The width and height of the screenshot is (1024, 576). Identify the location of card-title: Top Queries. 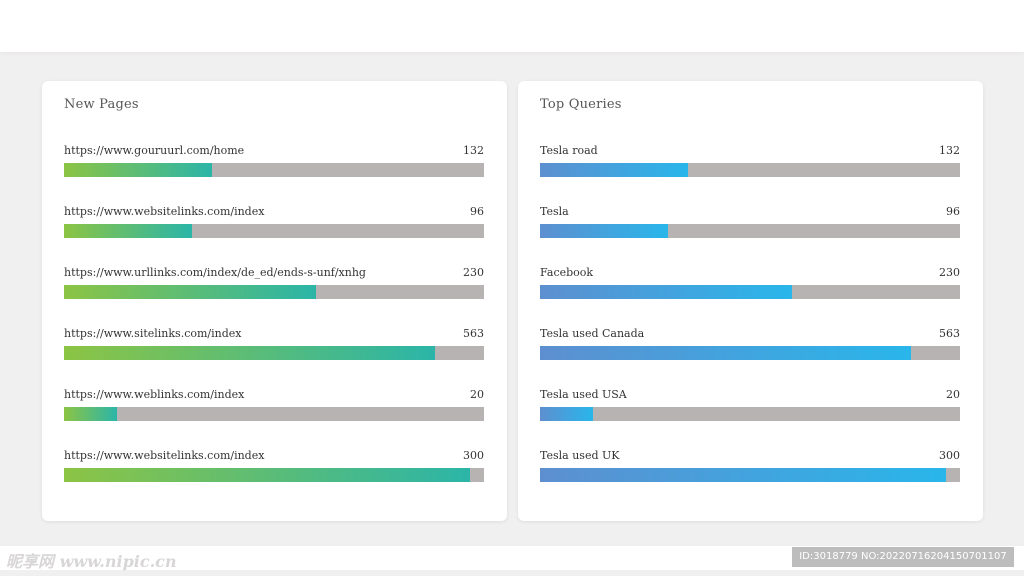
(581, 104).